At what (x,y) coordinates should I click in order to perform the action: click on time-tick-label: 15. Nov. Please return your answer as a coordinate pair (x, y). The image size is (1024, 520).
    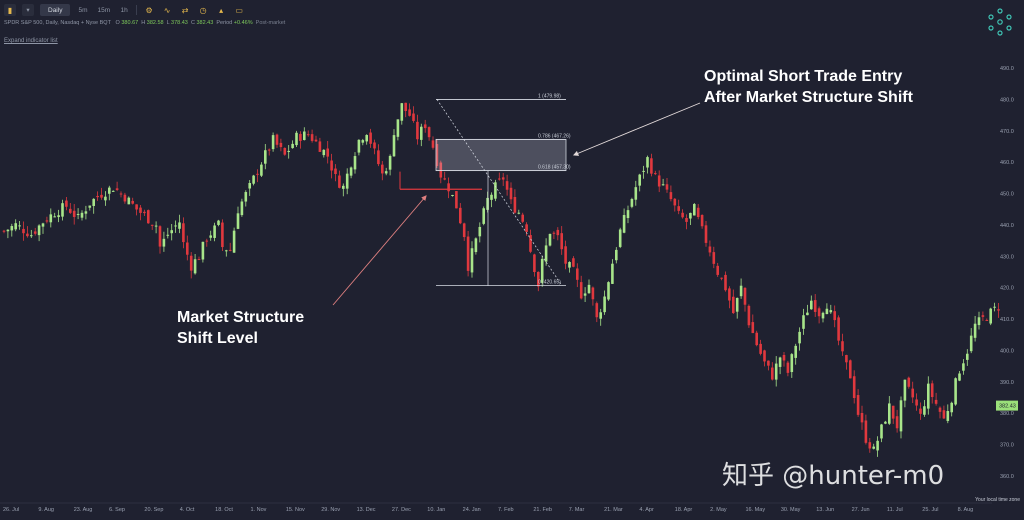
    Looking at the image, I should click on (295, 510).